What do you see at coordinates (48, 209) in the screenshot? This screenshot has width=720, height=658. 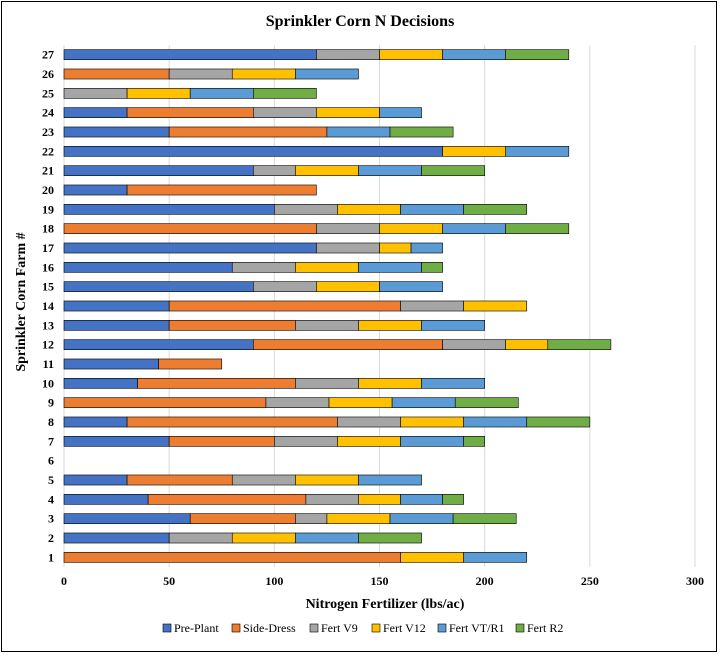 I see `y-tick-19: 19` at bounding box center [48, 209].